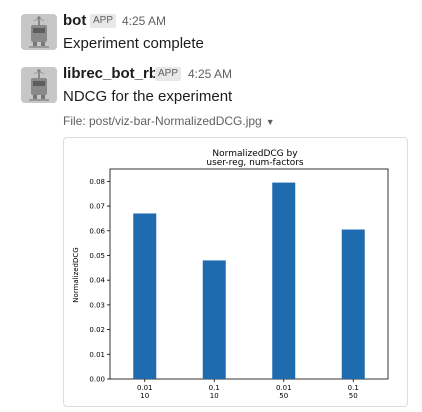  Describe the element at coordinates (97, 330) in the screenshot. I see `y-tick-label: 0.02` at that location.